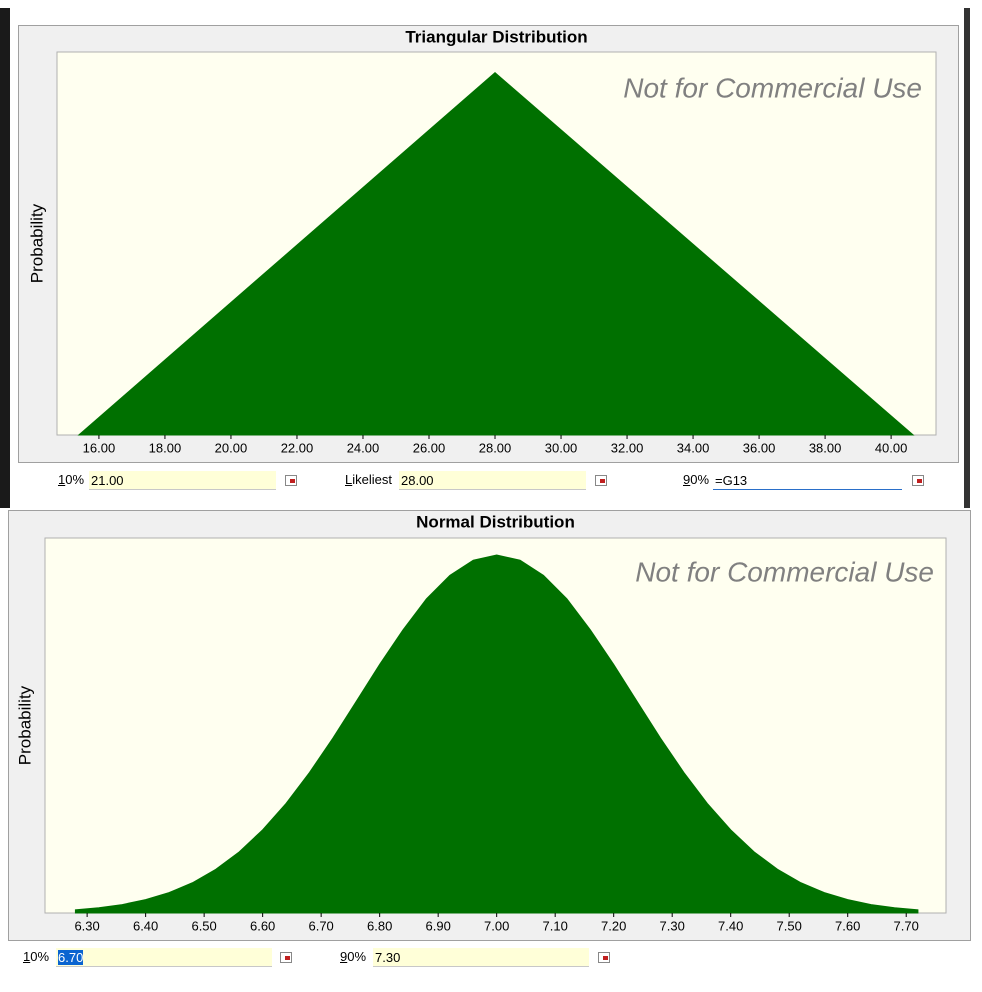 The height and width of the screenshot is (992, 982). What do you see at coordinates (231, 447) in the screenshot?
I see `x-tick-label: 20.00` at bounding box center [231, 447].